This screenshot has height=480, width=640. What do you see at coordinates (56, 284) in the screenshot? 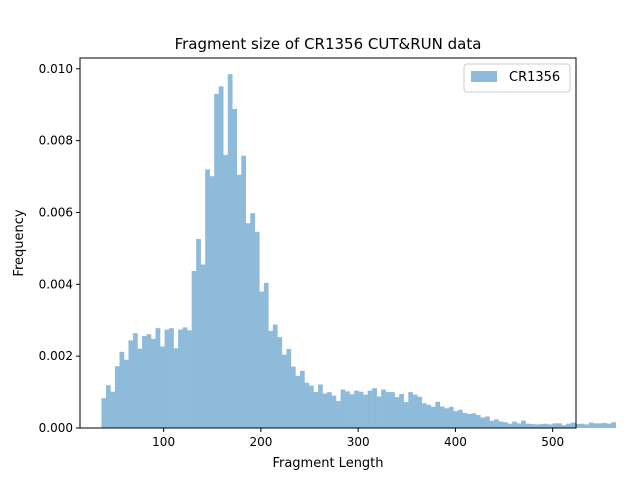
I see `y-tick-label: 0.004` at bounding box center [56, 284].